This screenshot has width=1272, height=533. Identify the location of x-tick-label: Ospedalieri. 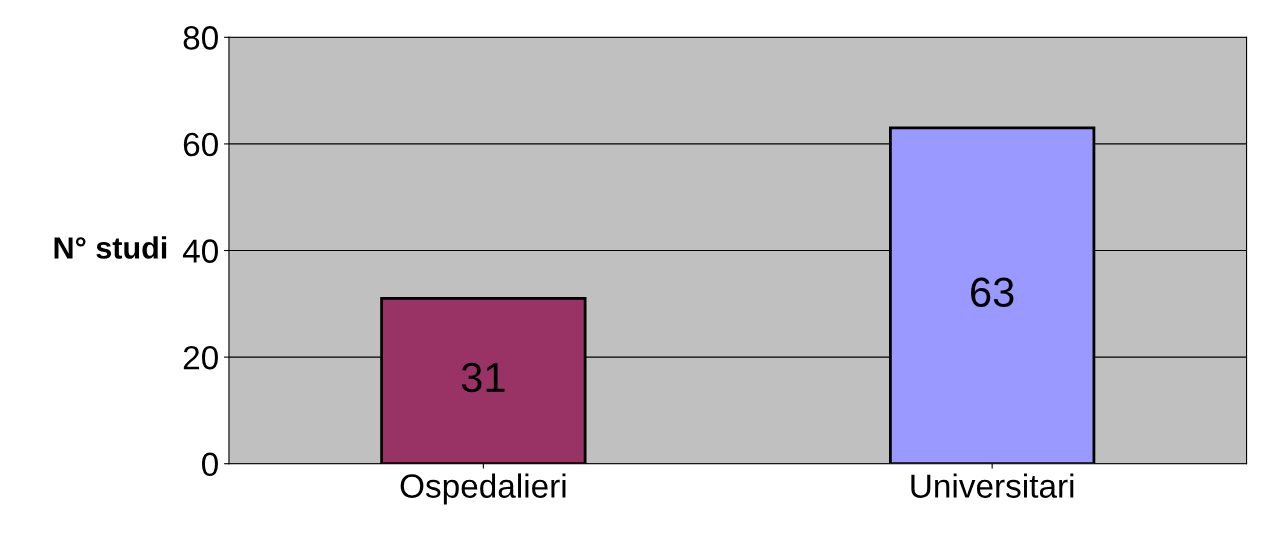
(483, 489).